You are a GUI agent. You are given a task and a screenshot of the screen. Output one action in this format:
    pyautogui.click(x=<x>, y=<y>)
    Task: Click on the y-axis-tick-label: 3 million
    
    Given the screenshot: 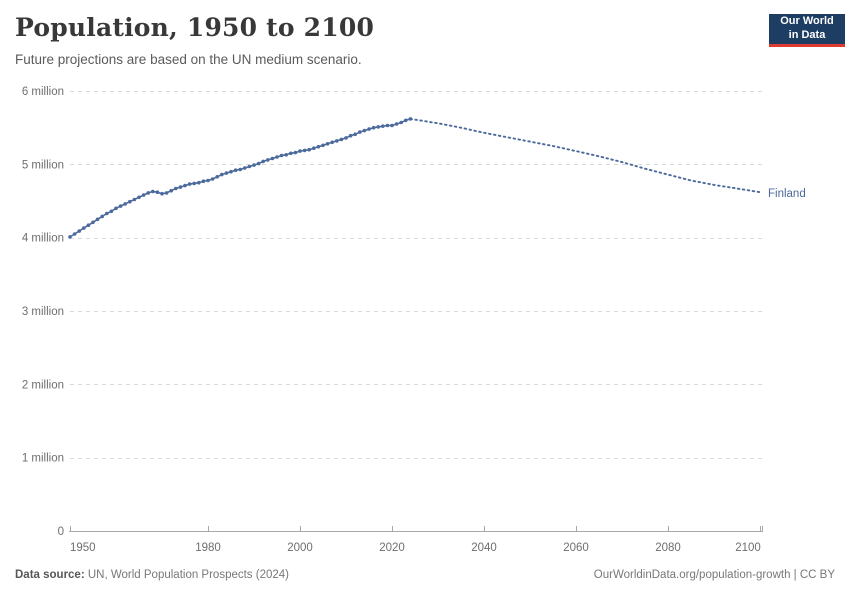 What is the action you would take?
    pyautogui.click(x=43, y=312)
    